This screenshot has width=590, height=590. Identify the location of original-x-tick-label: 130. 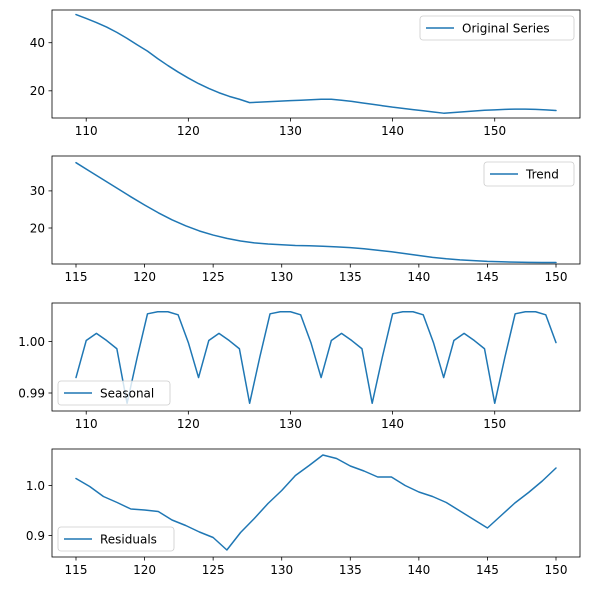
(290, 131).